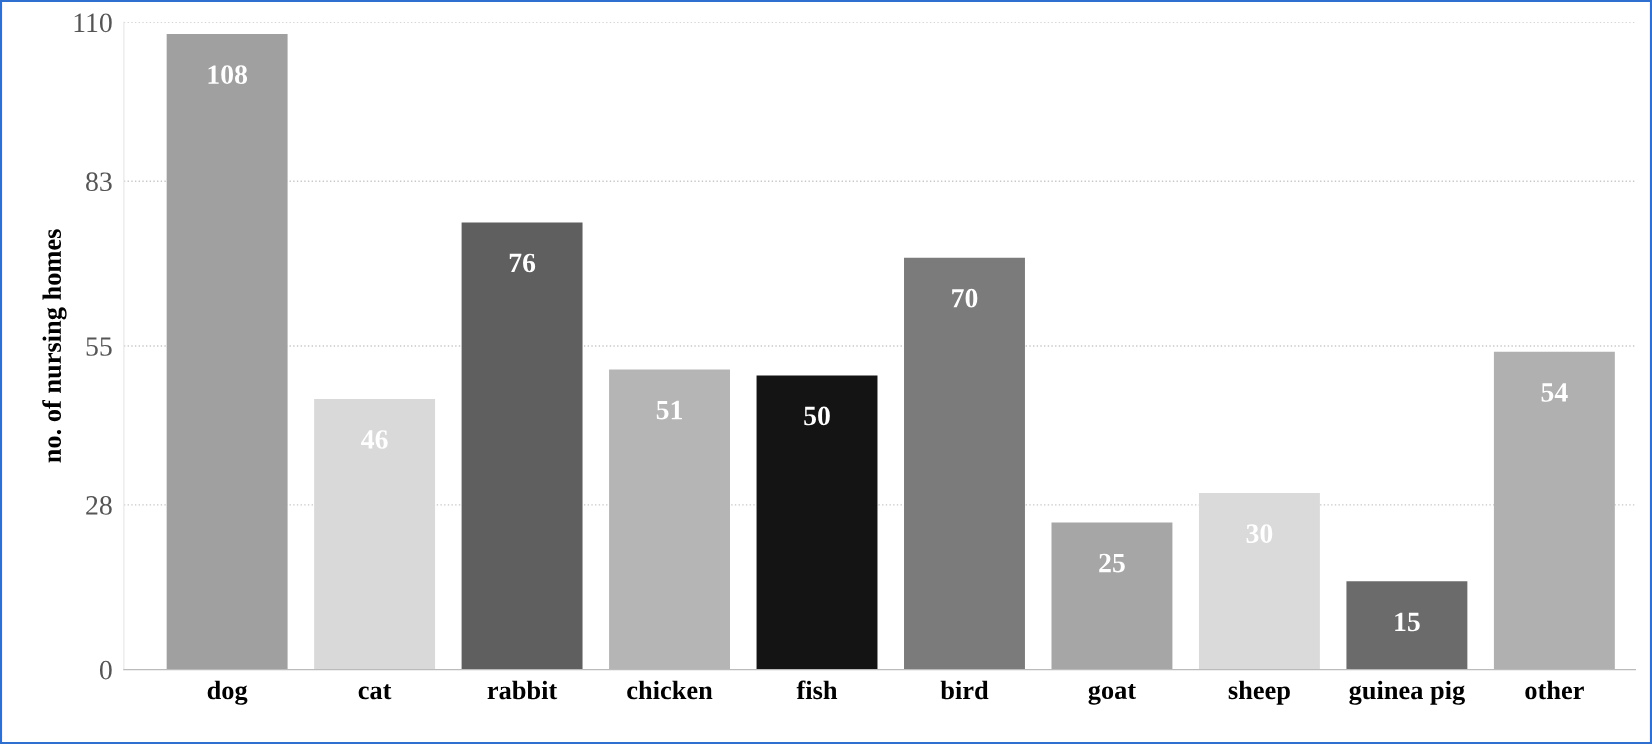  Describe the element at coordinates (817, 690) in the screenshot. I see `x-tick-label: fish` at that location.